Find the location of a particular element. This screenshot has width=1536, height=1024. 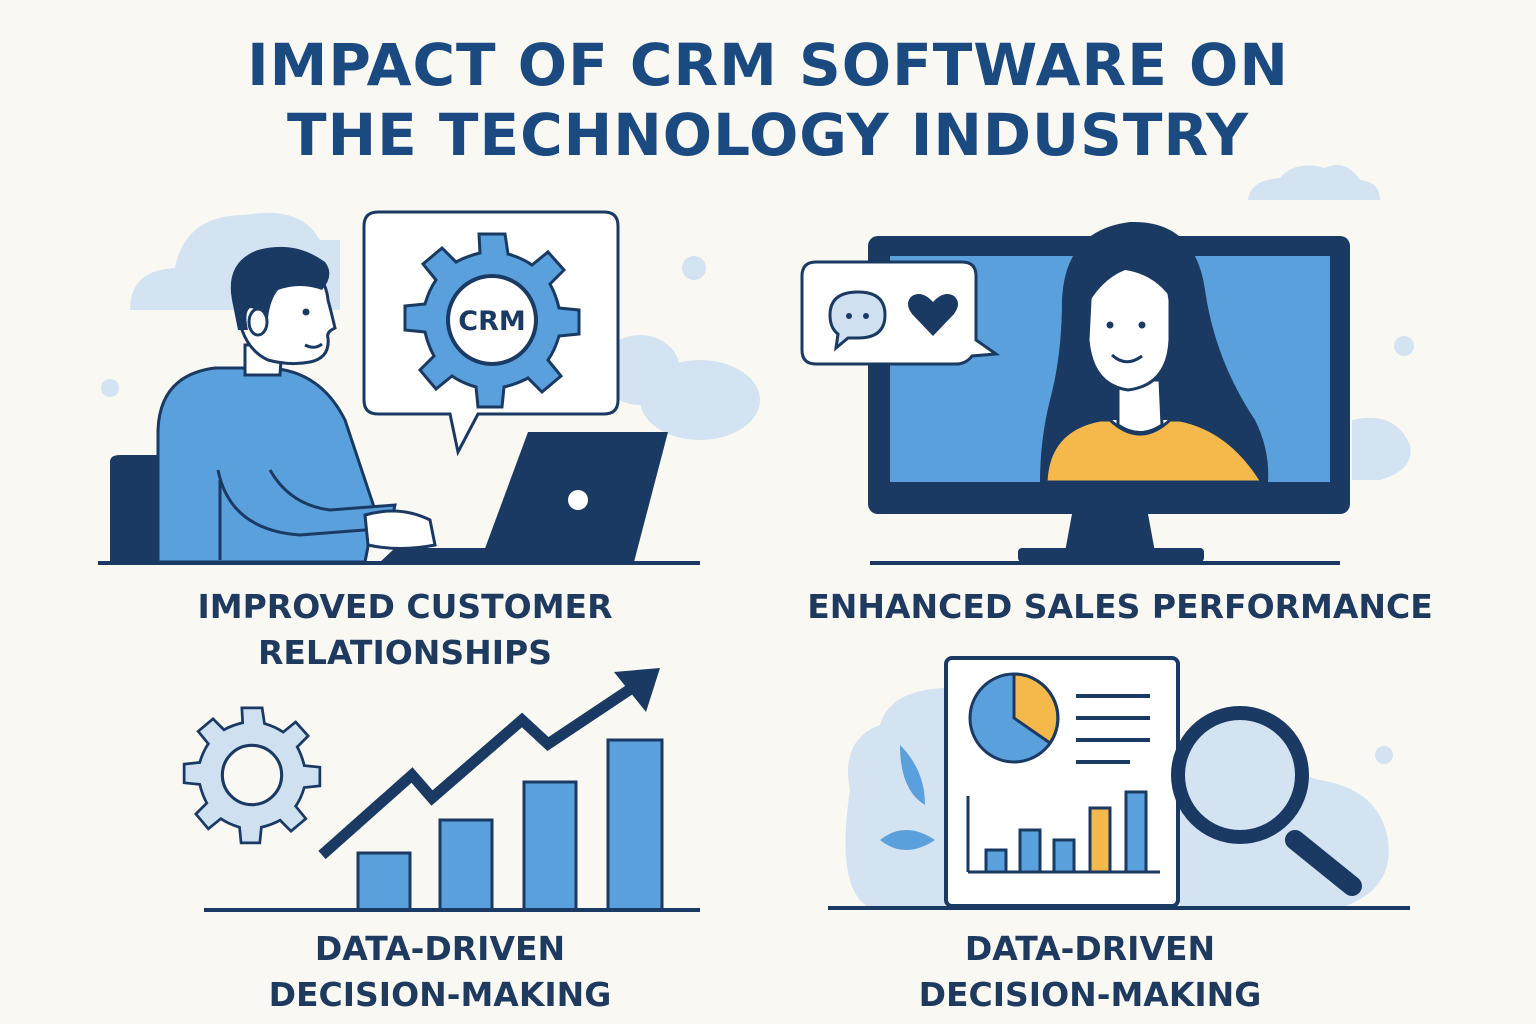

chair is located at coordinates (134, 508).